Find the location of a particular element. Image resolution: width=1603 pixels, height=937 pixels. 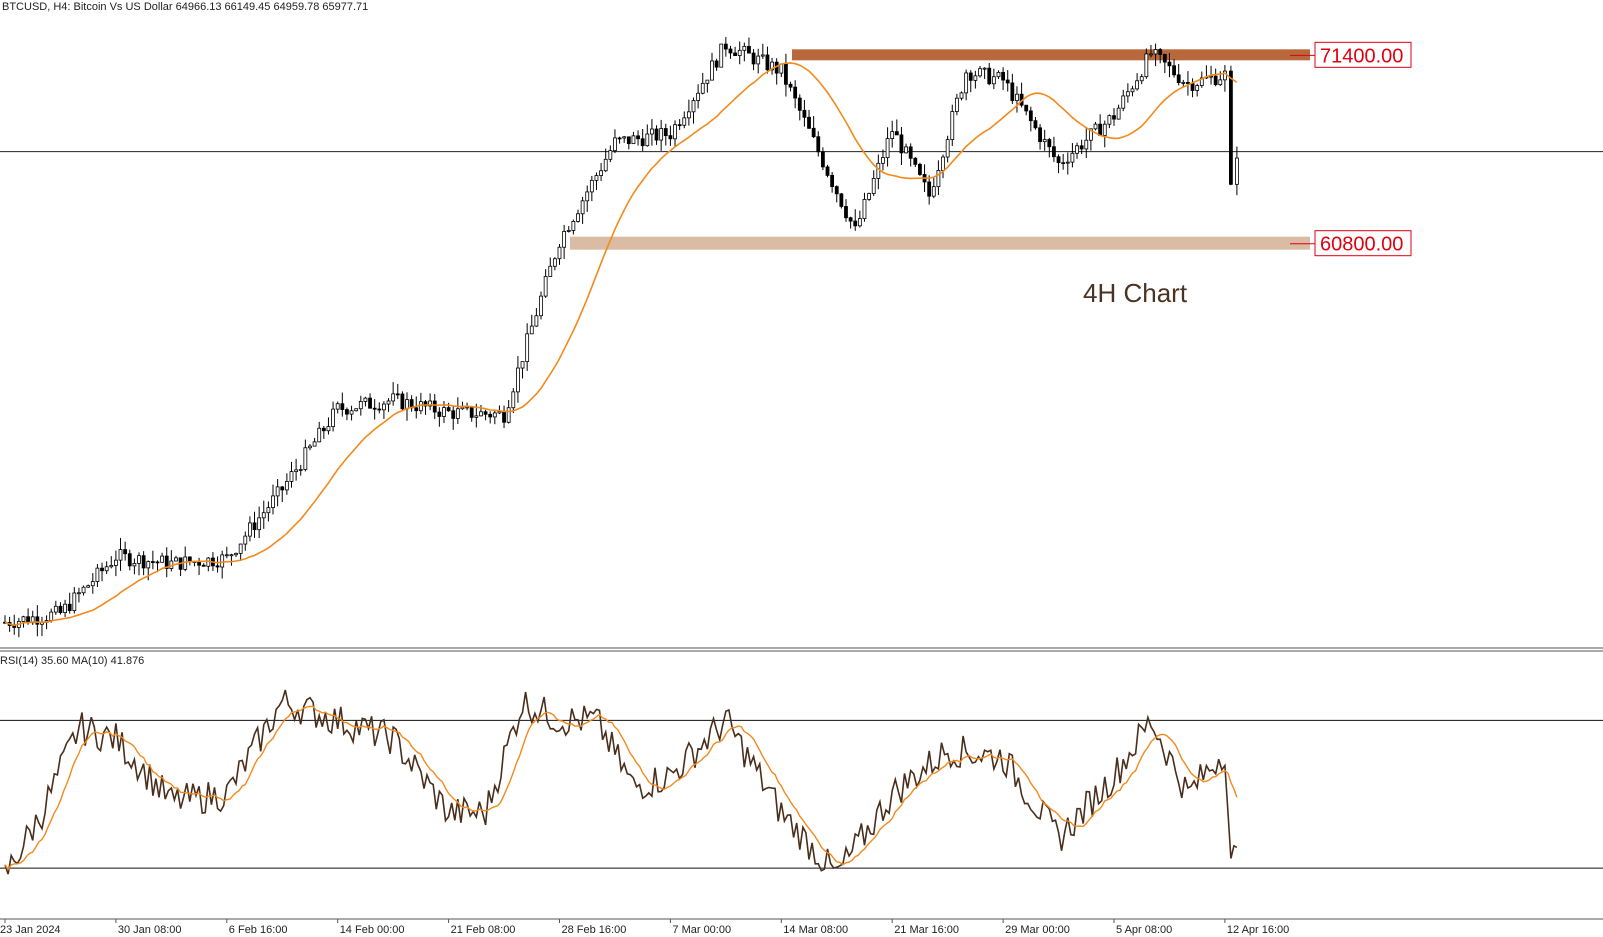

resistance-zone is located at coordinates (1051, 55).